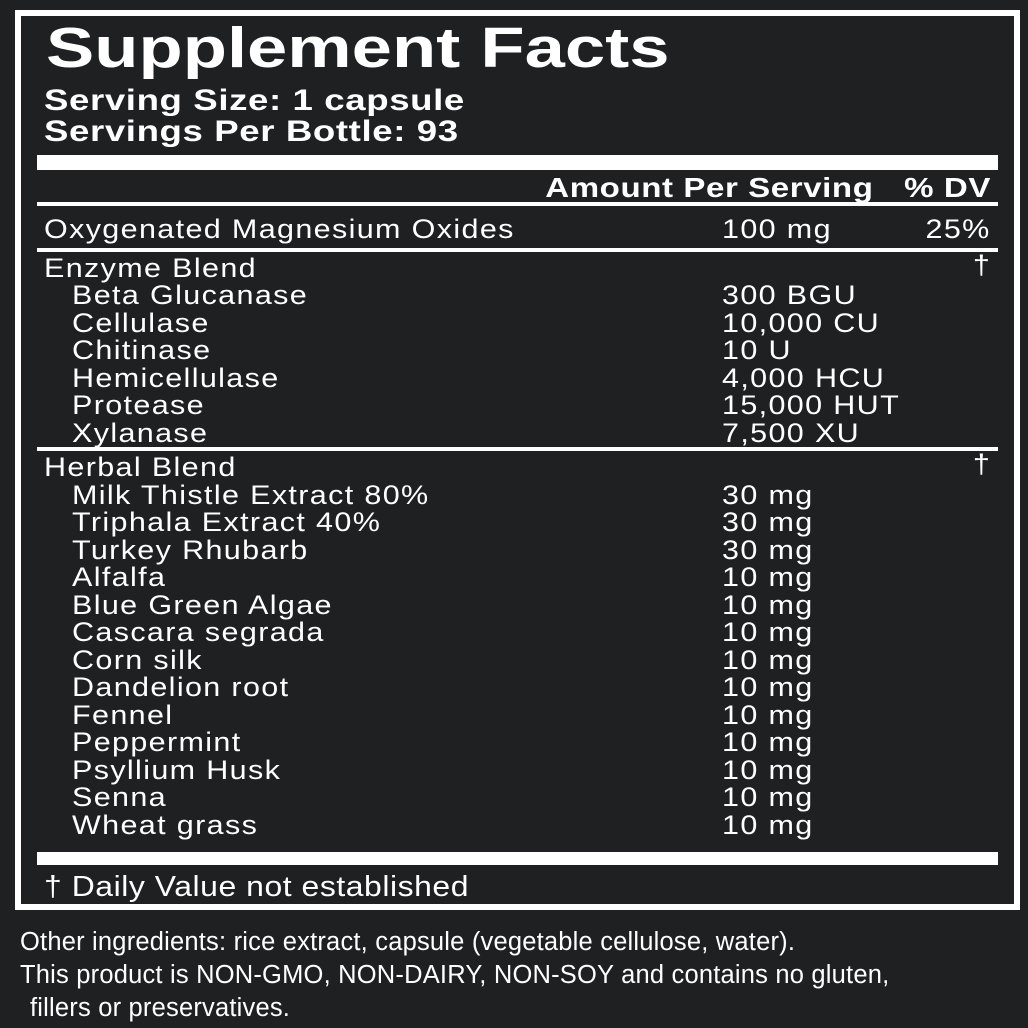  I want to click on ingredient-name: Beta Glucanase, so click(190, 295).